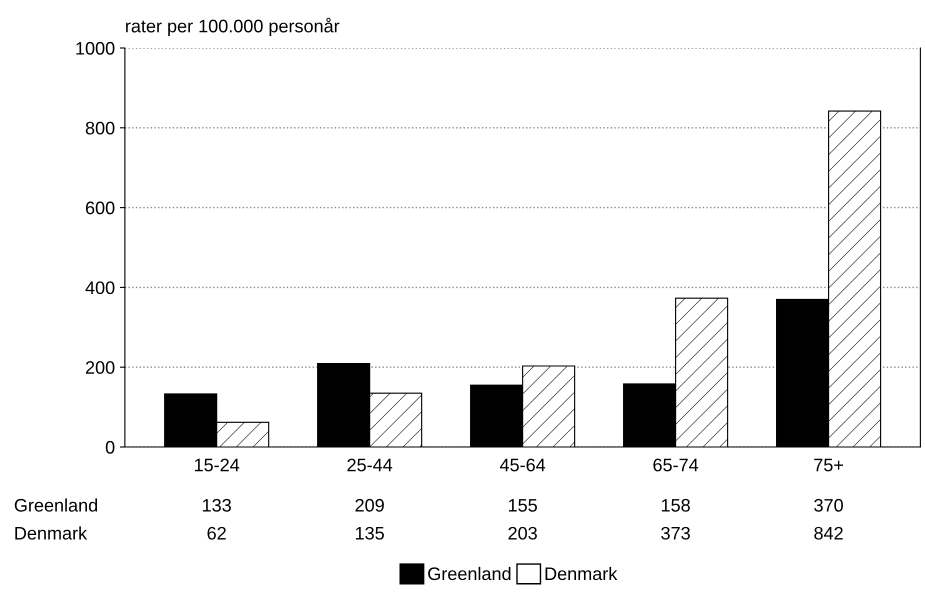 Image resolution: width=925 pixels, height=600 pixels. I want to click on text: Greenland, so click(56, 505).